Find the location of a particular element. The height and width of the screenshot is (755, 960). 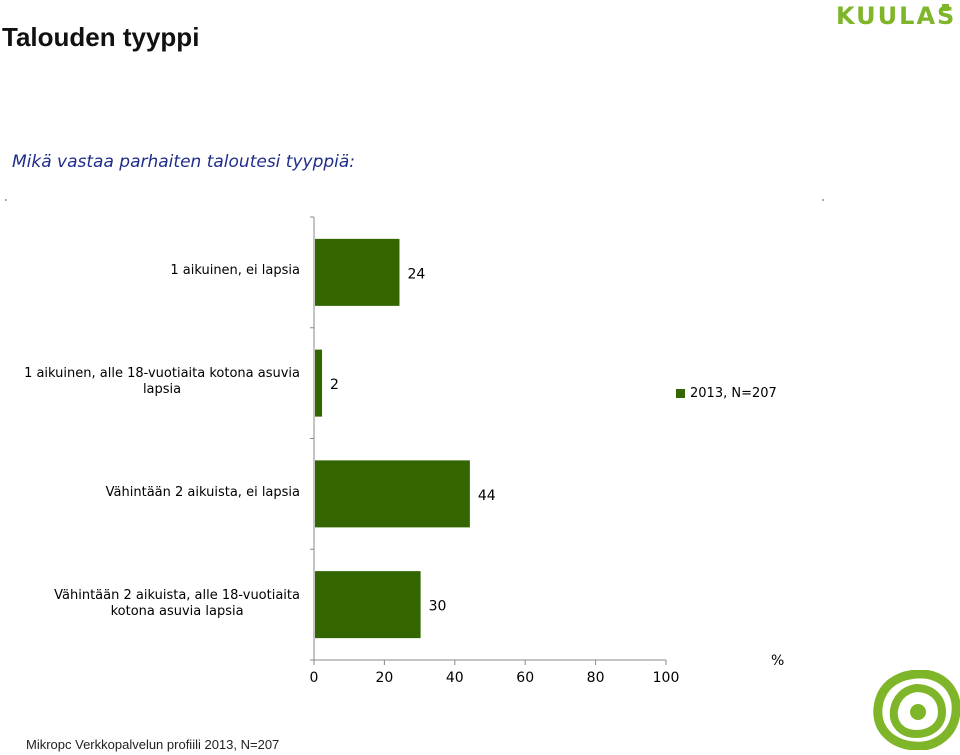

legend-label: 2013, N=207 is located at coordinates (733, 393).